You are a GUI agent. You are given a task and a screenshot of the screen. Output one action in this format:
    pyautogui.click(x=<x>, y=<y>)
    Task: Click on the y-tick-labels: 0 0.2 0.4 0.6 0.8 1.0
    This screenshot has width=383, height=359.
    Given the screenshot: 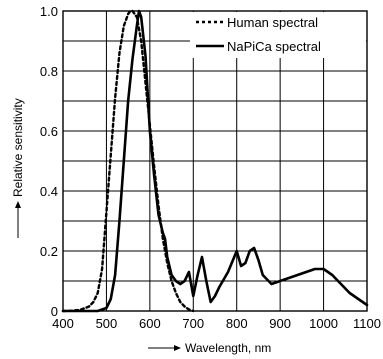 What is the action you would take?
    pyautogui.click(x=49, y=161)
    